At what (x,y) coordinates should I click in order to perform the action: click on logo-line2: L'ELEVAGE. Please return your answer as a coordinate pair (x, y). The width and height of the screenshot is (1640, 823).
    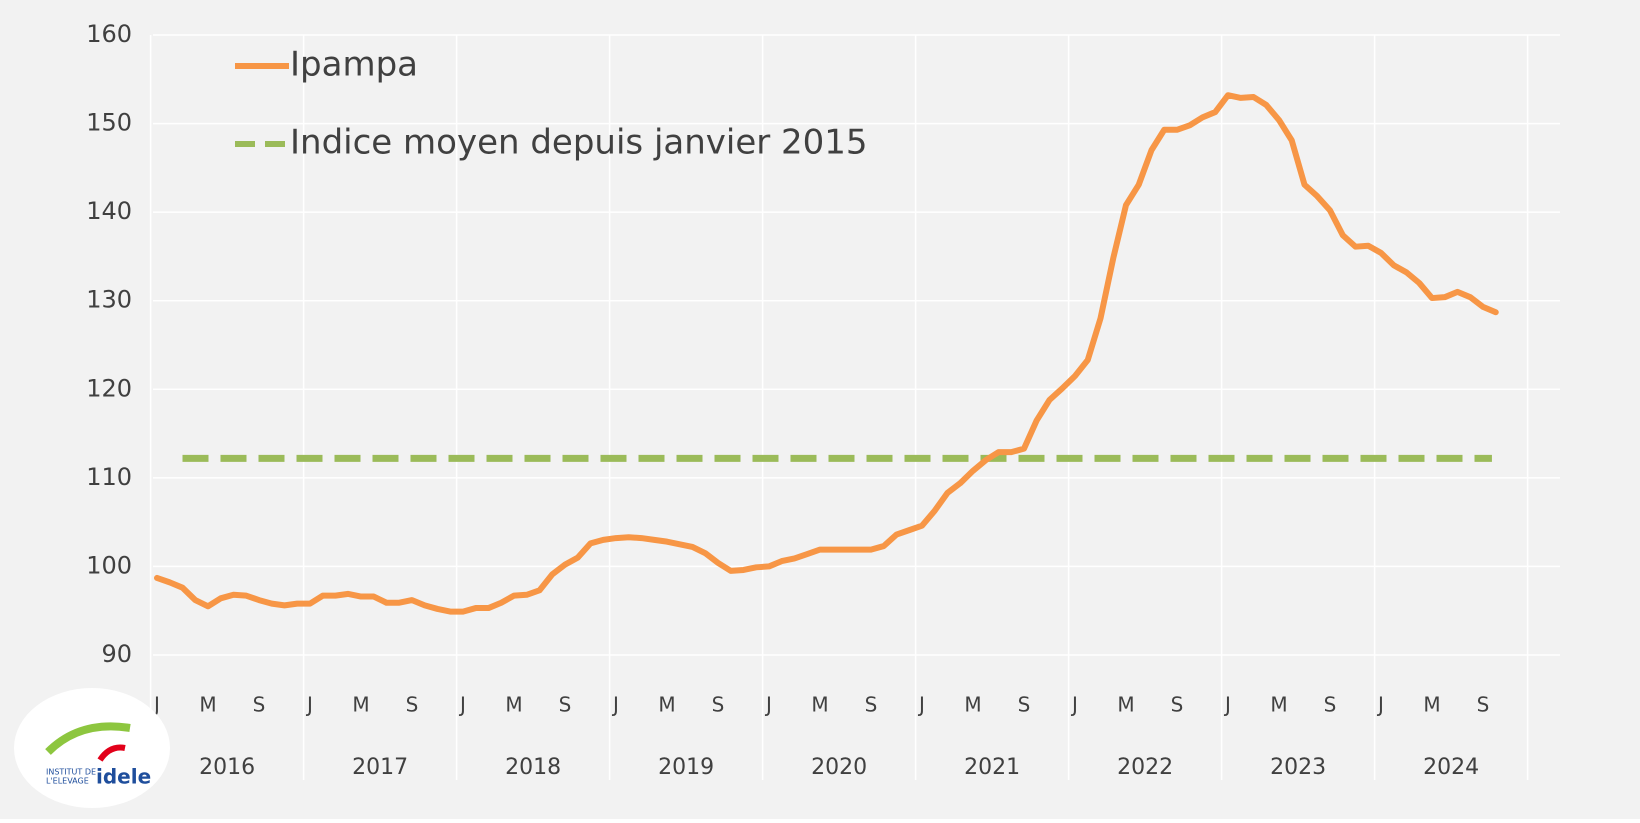
    Looking at the image, I should click on (67, 781).